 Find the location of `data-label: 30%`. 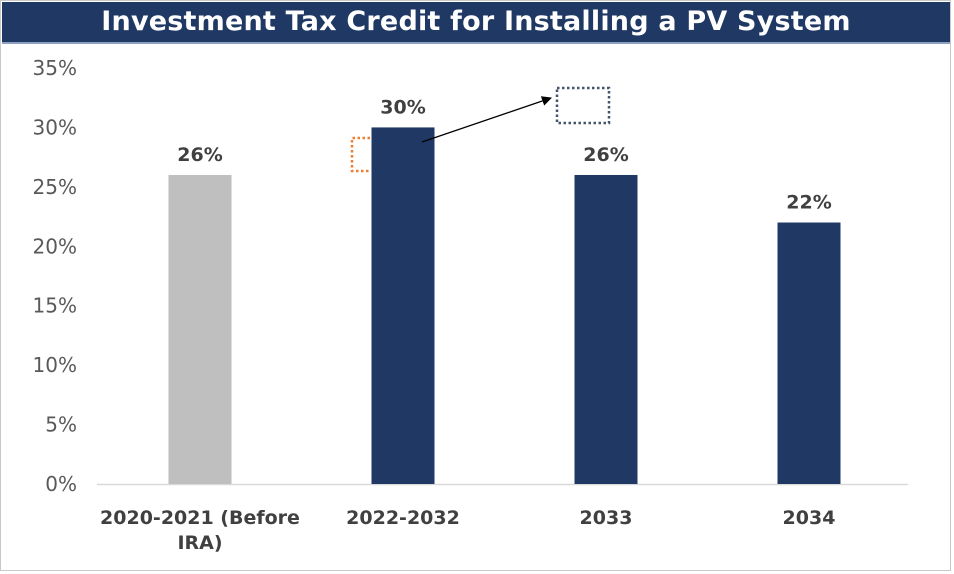

data-label: 30% is located at coordinates (402, 107).